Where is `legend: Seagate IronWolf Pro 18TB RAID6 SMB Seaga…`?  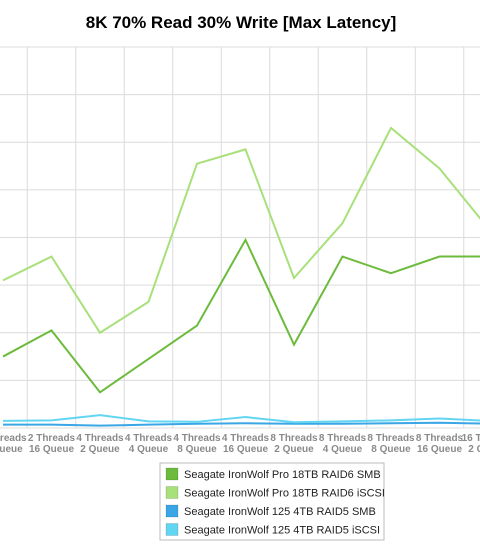
legend: Seagate IronWolf Pro 18TB RAID6 SMB Seaga… is located at coordinates (272, 501).